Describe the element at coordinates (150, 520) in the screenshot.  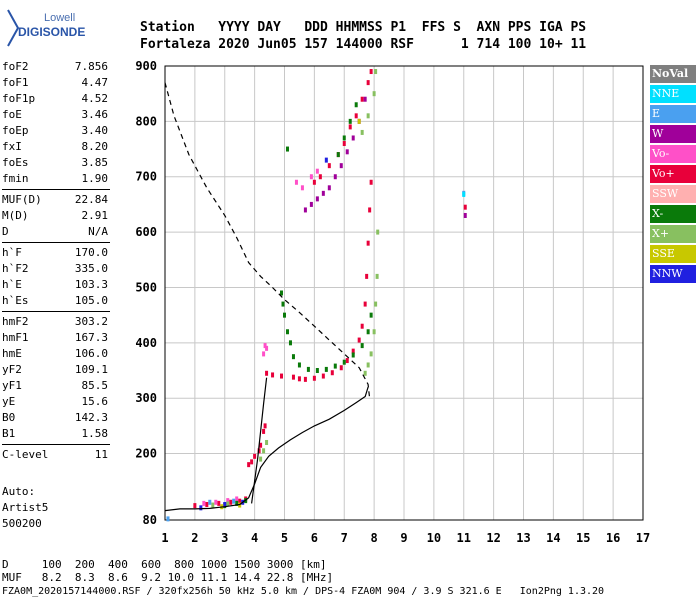
I see `y-tick-label: 80` at that location.